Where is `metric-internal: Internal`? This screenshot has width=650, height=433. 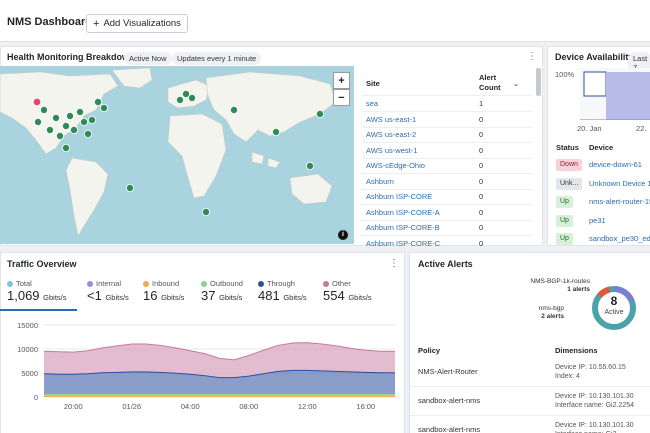 metric-internal: Internal is located at coordinates (104, 283).